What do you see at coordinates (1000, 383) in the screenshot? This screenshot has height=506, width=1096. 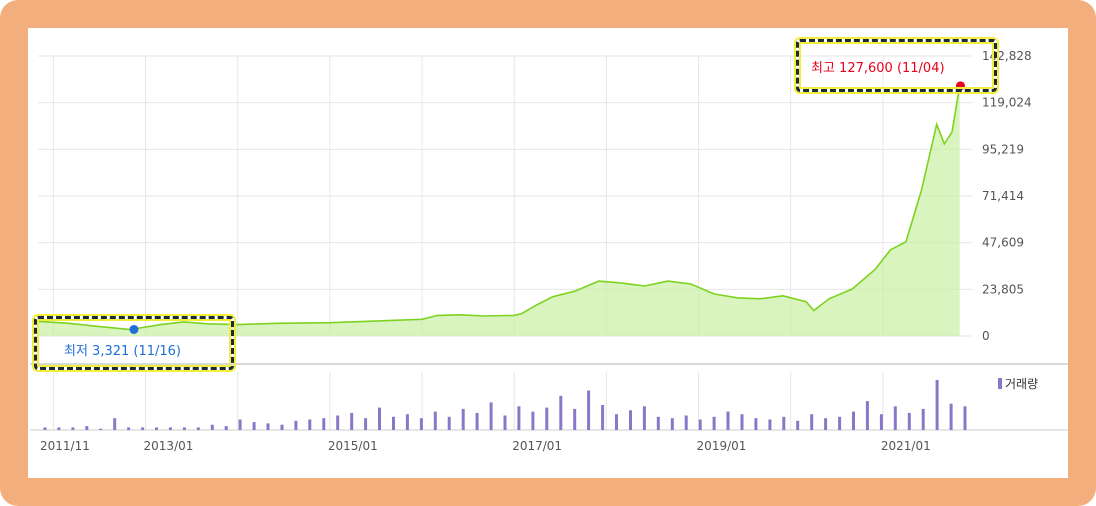 I see `volume-legend-swatch` at bounding box center [1000, 383].